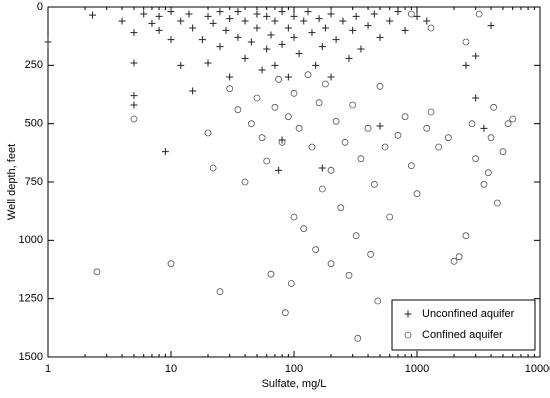 The width and height of the screenshot is (550, 398). Describe the element at coordinates (171, 369) in the screenshot. I see `x-tick-label: 10` at that location.